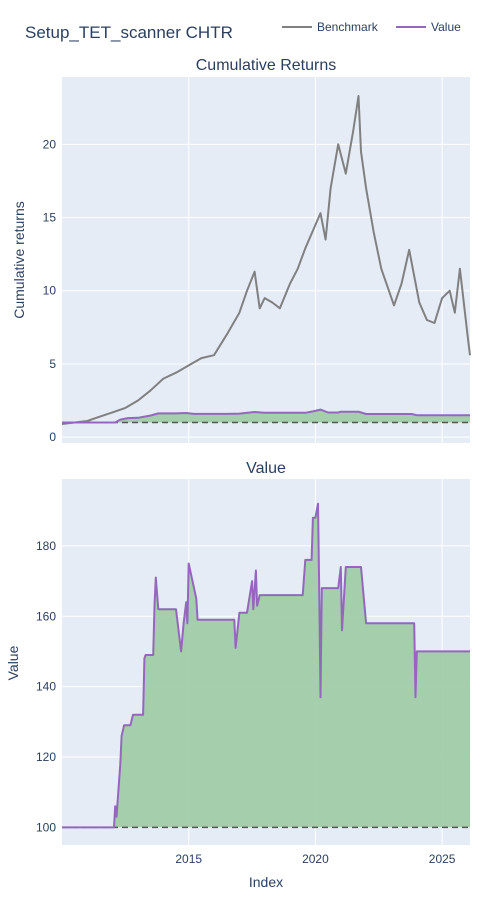 This screenshot has width=500, height=900. I want to click on value-fill-area, so click(266, 416).